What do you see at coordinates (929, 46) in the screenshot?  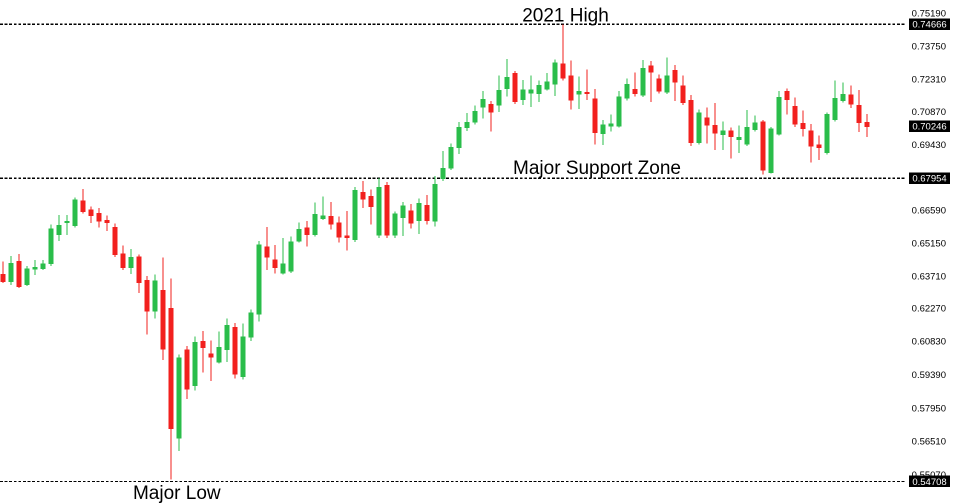 I see `svg-text: 0.73750` at bounding box center [929, 46].